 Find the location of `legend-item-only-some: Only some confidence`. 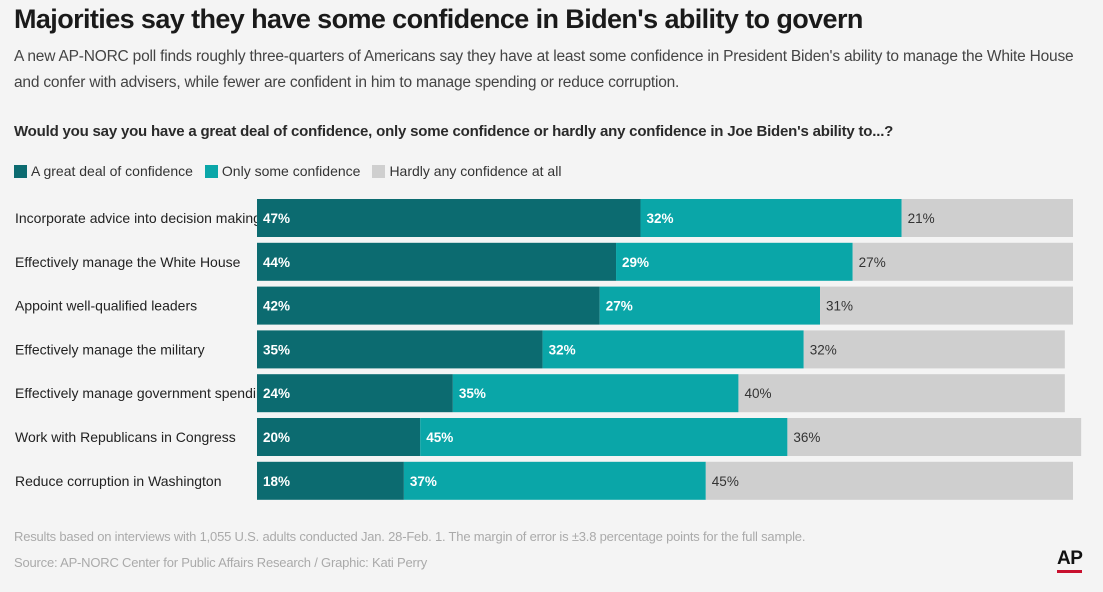

legend-item-only-some: Only some confidence is located at coordinates (282, 171).